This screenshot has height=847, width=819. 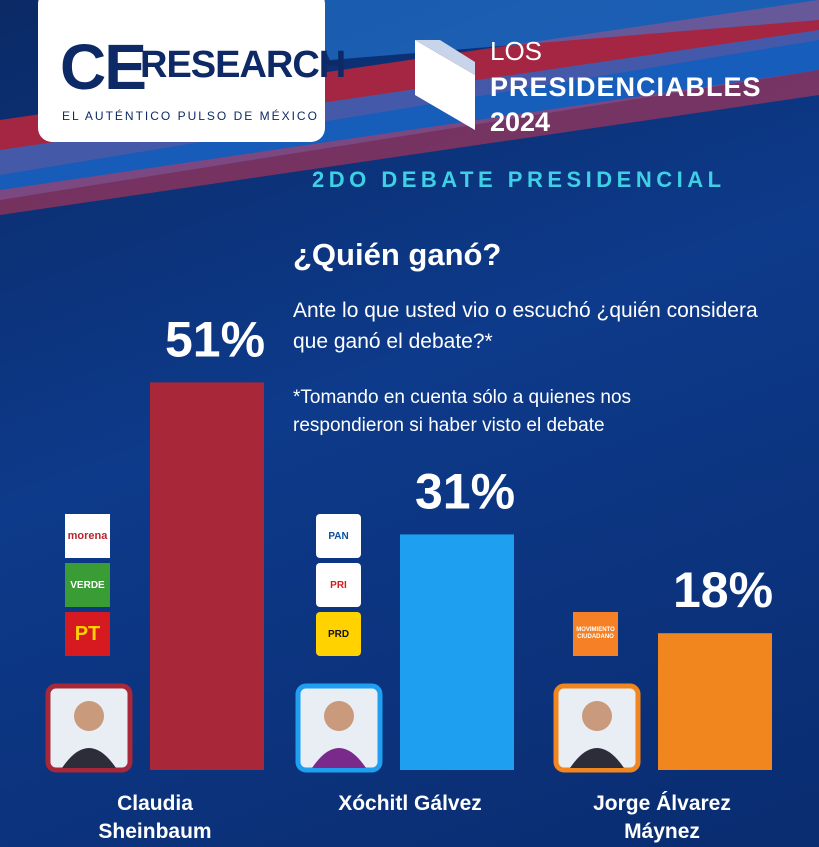 I want to click on party-logo: PRD, so click(x=338, y=634).